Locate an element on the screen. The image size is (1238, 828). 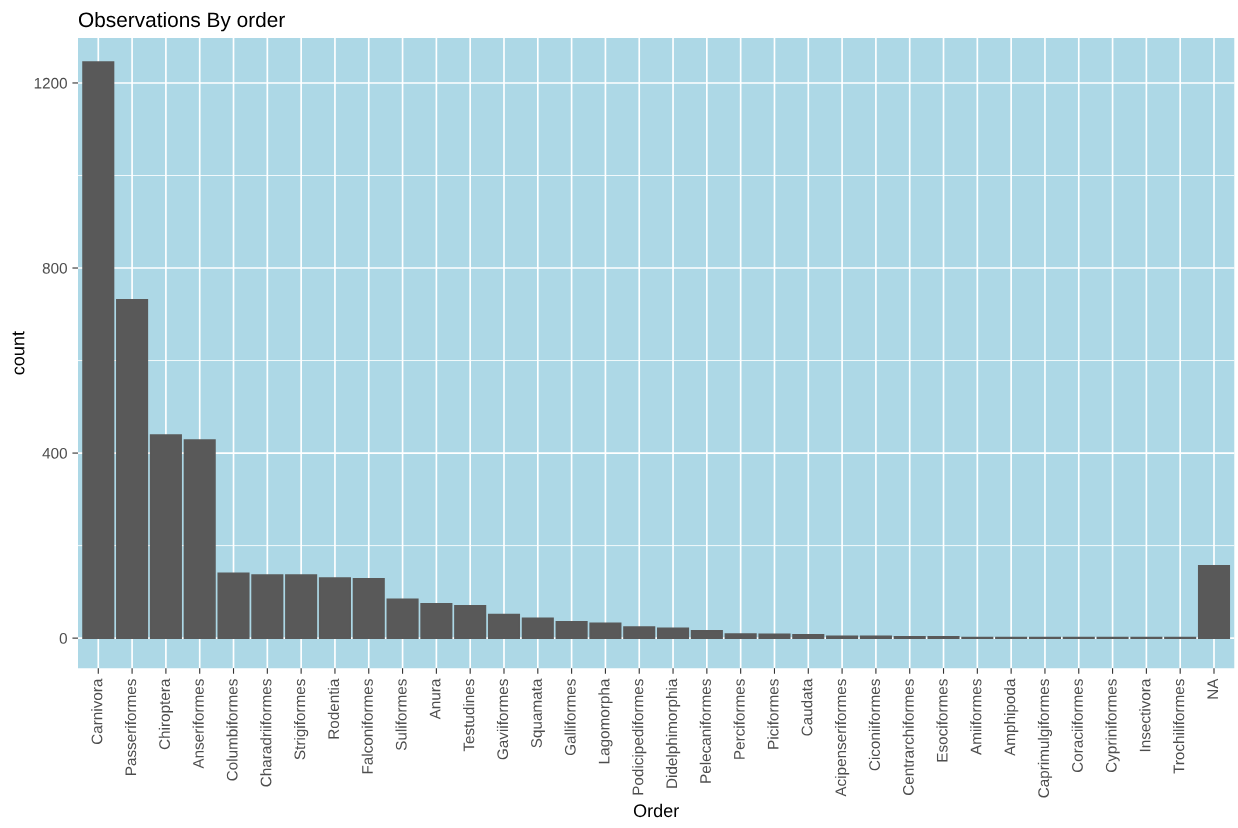
x-tick-label: Testudines is located at coordinates (469, 715).